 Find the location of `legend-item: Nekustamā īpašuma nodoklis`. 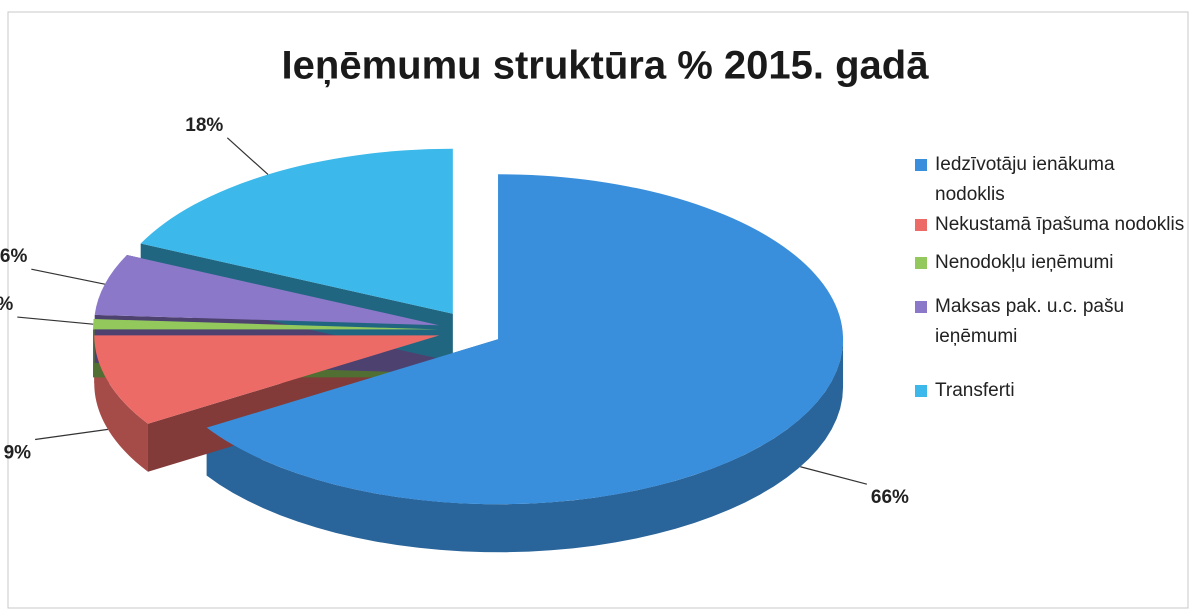

legend-item: Nekustamā īpašuma nodoklis is located at coordinates (1050, 225).